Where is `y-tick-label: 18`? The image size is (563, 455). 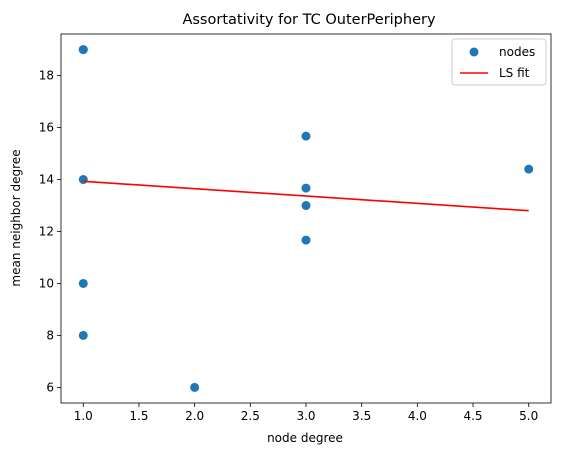 y-tick-label: 18 is located at coordinates (46, 76).